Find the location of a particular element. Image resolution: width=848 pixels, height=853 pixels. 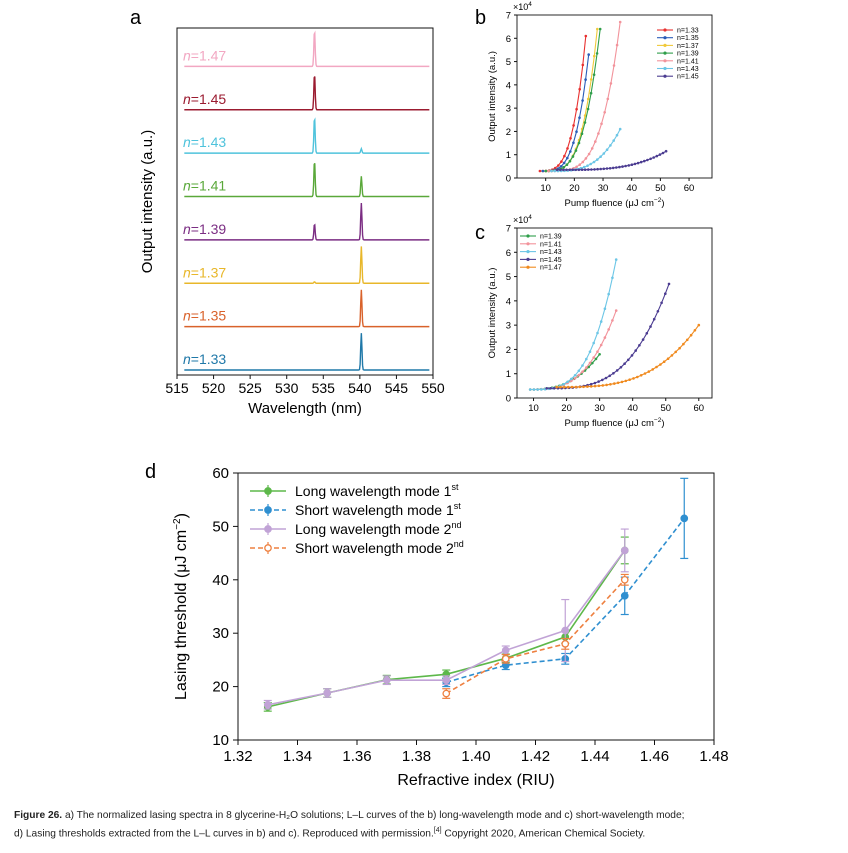

caption-label: Figure 26. is located at coordinates (38, 815).